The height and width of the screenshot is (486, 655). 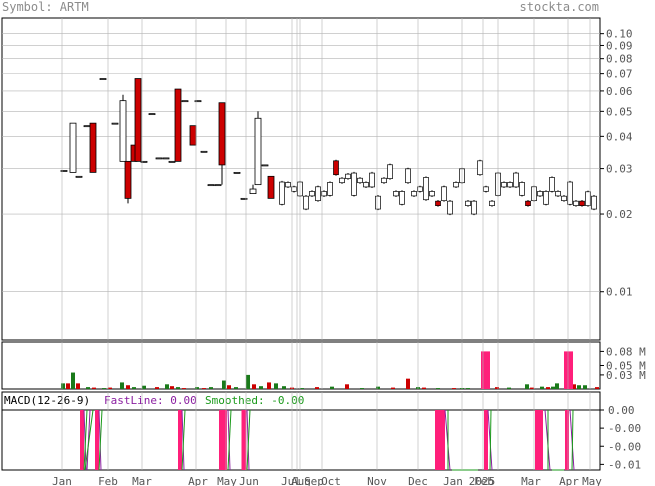 What do you see at coordinates (301, 480) in the screenshot?
I see `x-tick-label: Aug` at bounding box center [301, 480].